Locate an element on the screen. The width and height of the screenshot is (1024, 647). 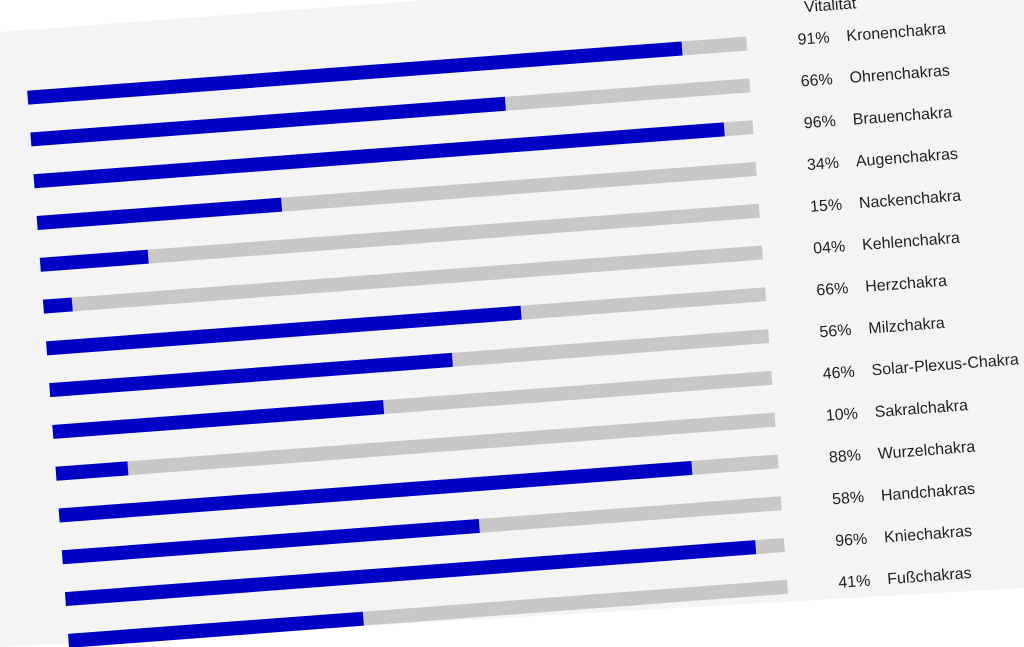
percent-label: 58% is located at coordinates (848, 498).